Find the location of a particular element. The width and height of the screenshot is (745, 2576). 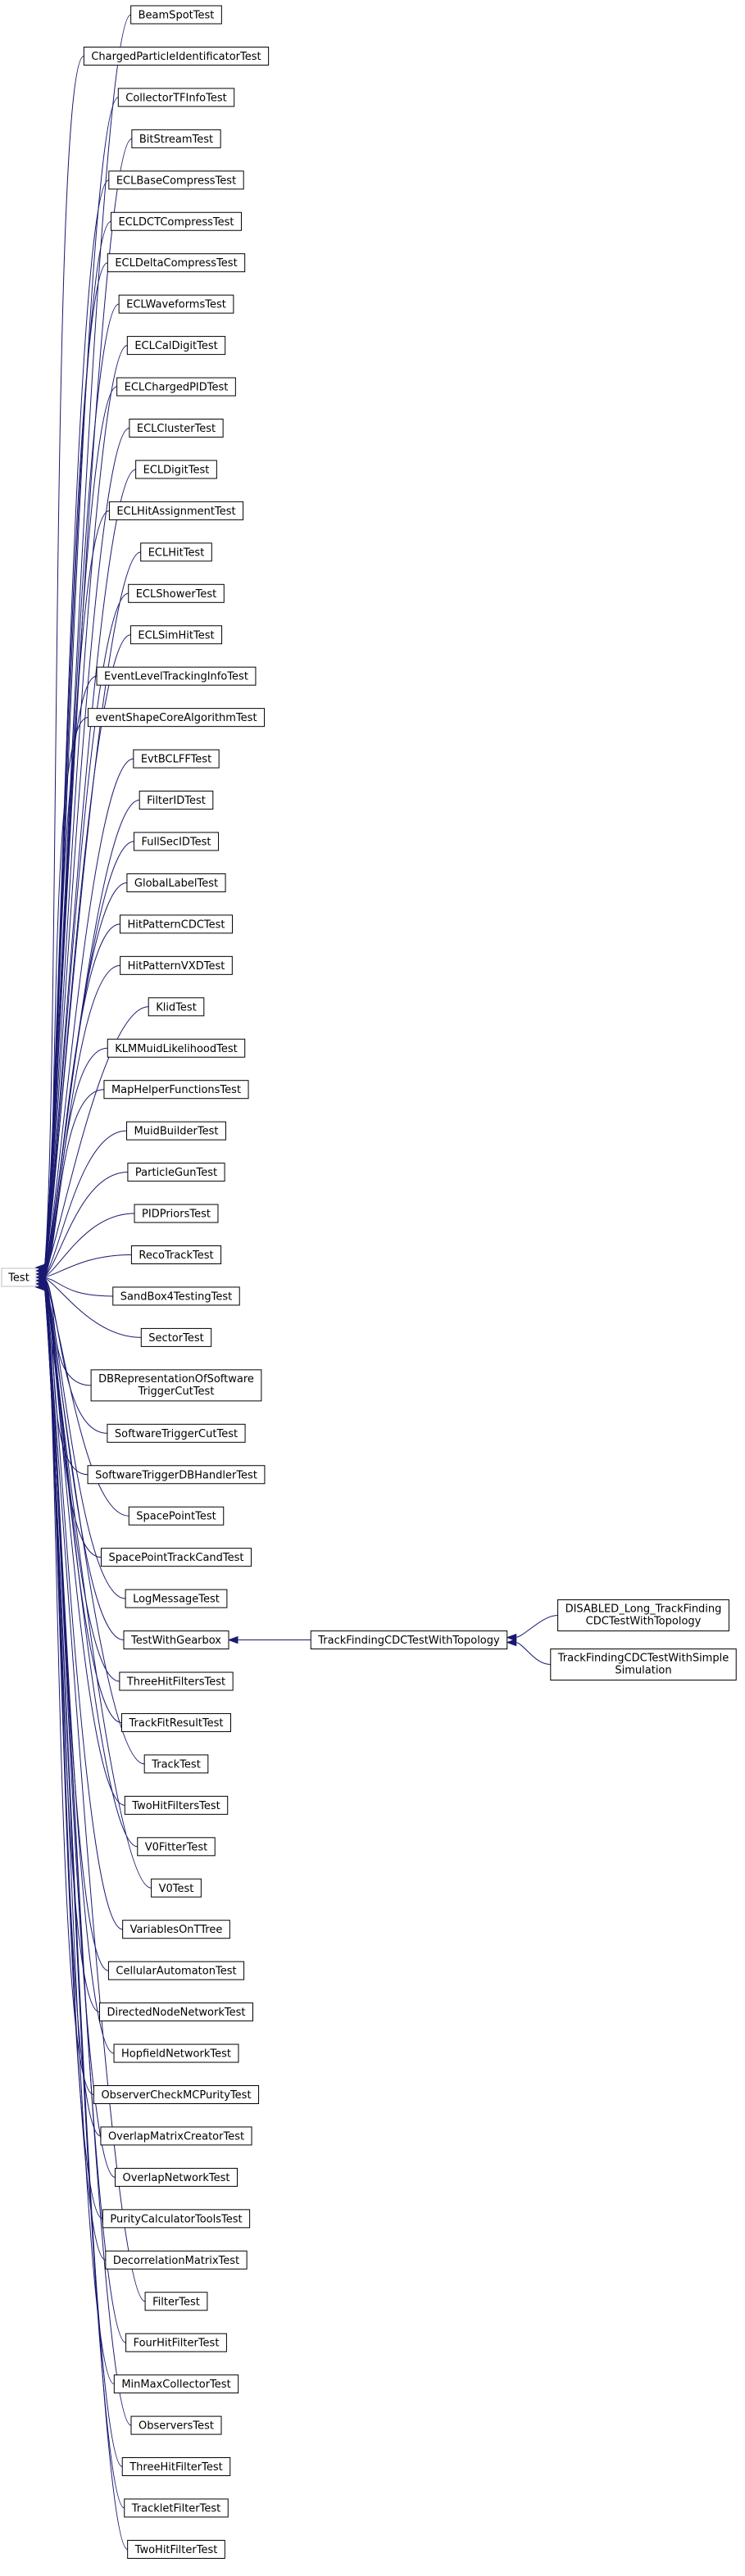

class-node-overlap-network-test: OverlapNetworkTest is located at coordinates (176, 2177).